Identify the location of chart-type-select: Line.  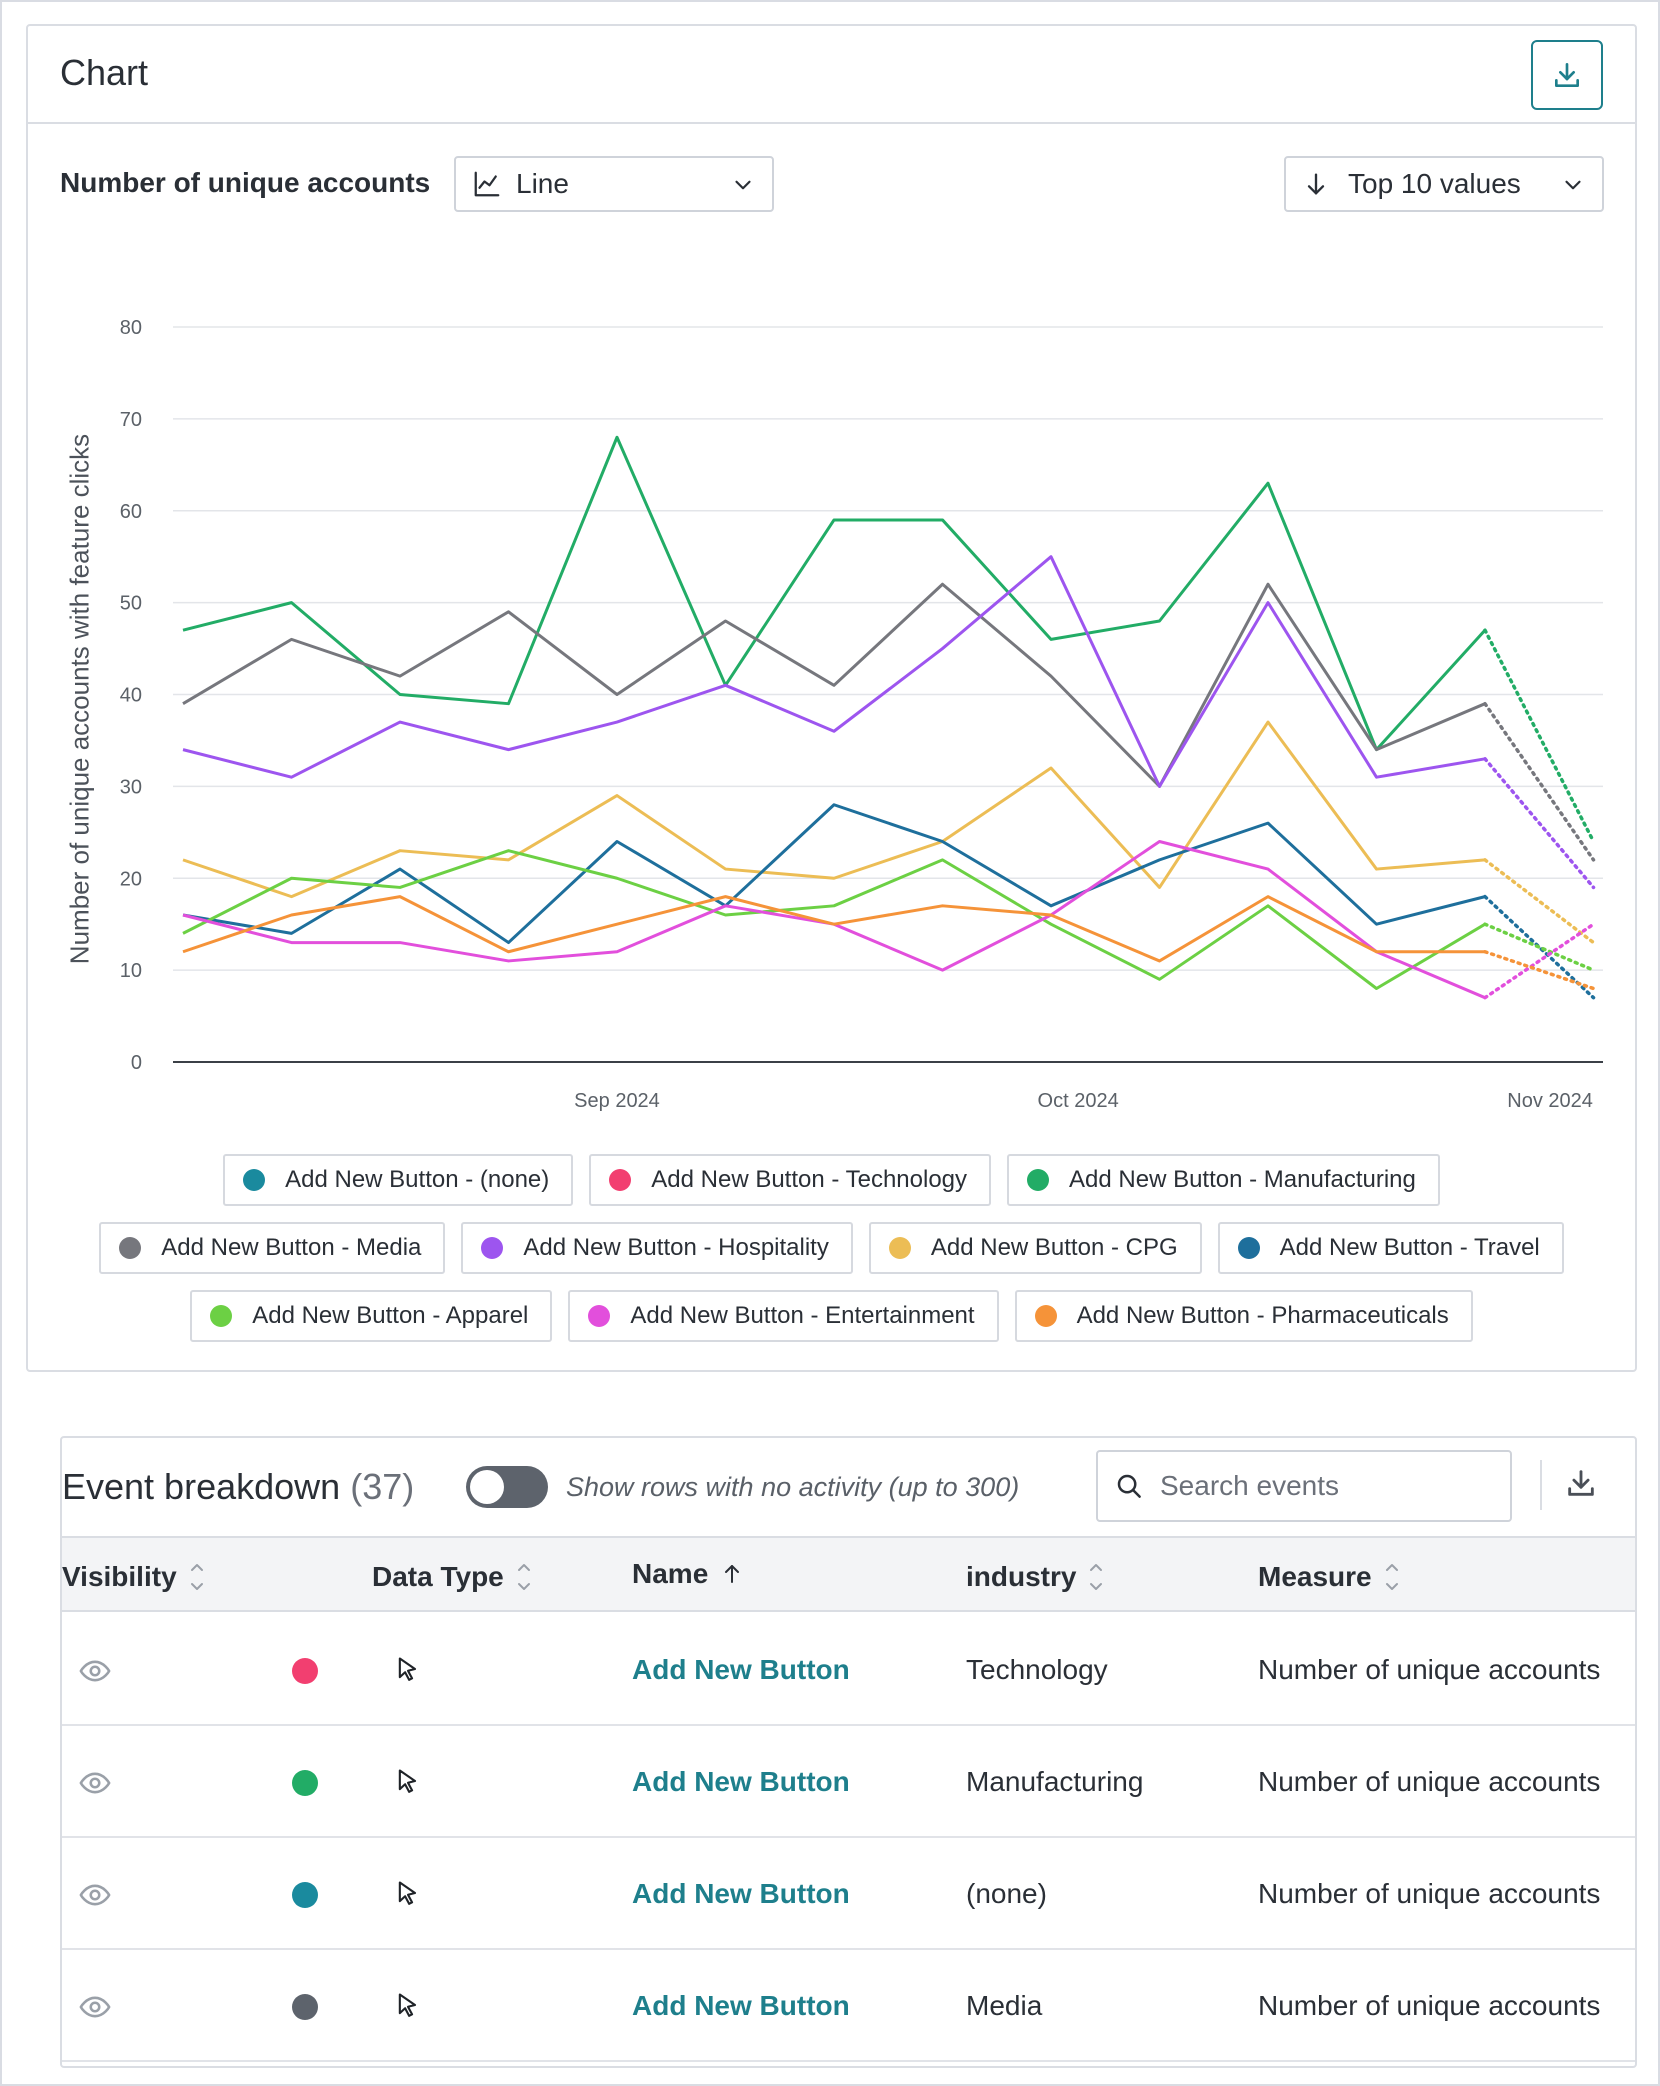
(614, 184).